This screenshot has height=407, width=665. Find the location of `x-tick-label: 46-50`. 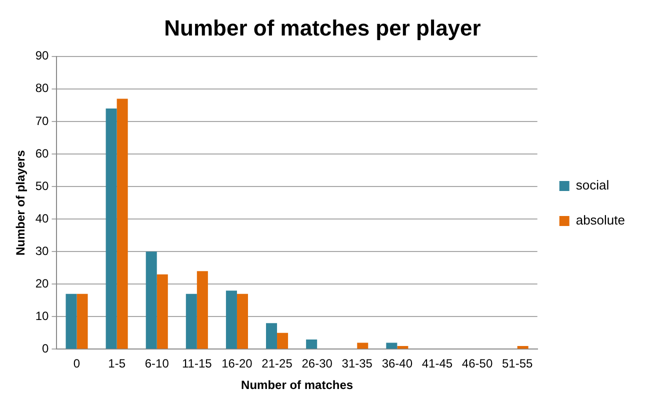

x-tick-label: 46-50 is located at coordinates (477, 363).